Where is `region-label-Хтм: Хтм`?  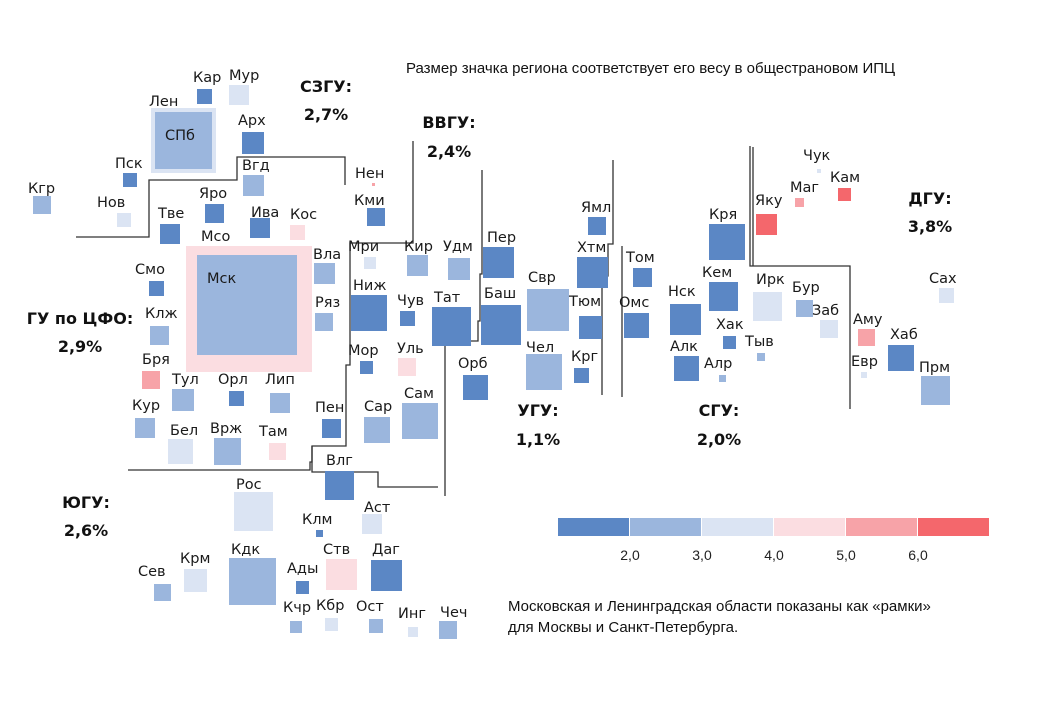 region-label-Хтм: Хтм is located at coordinates (591, 248).